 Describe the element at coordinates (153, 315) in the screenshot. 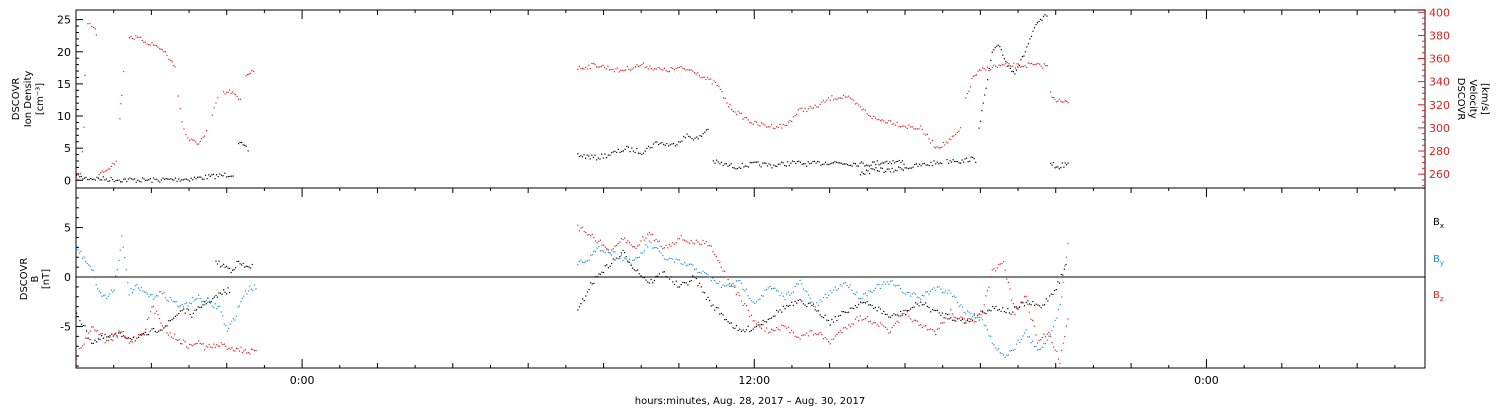

I see `bx-segment` at that location.